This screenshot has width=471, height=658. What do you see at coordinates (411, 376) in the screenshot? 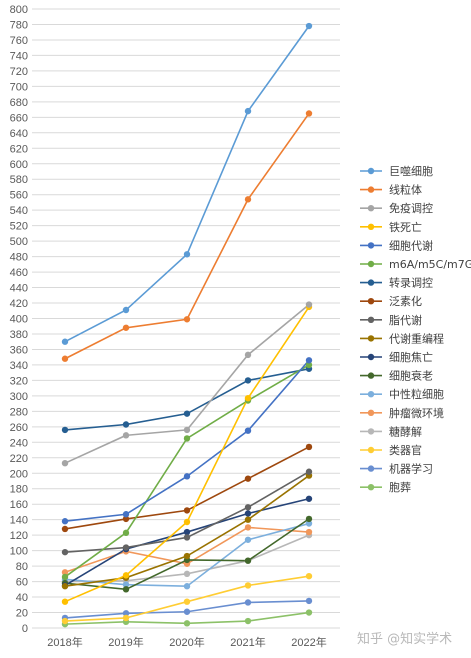
I see `legend-label: 细胞衰老` at bounding box center [411, 376].